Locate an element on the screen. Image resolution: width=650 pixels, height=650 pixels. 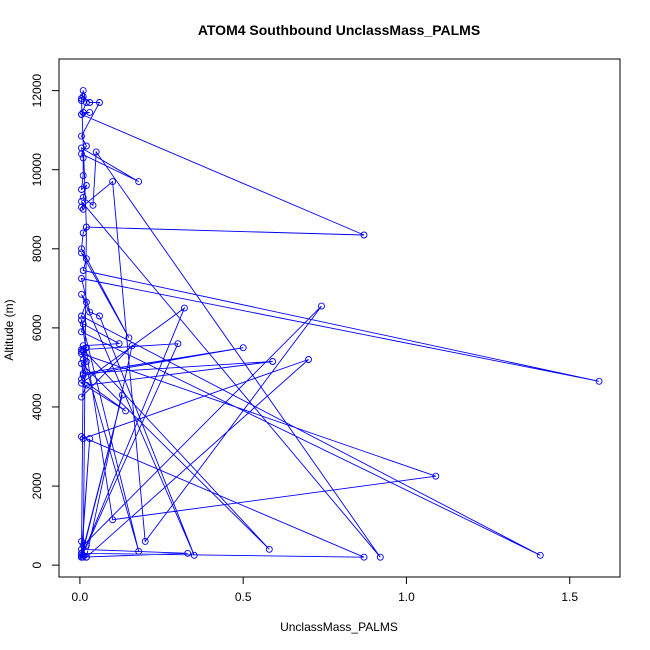
x-tick-label: 1.0 is located at coordinates (406, 597).